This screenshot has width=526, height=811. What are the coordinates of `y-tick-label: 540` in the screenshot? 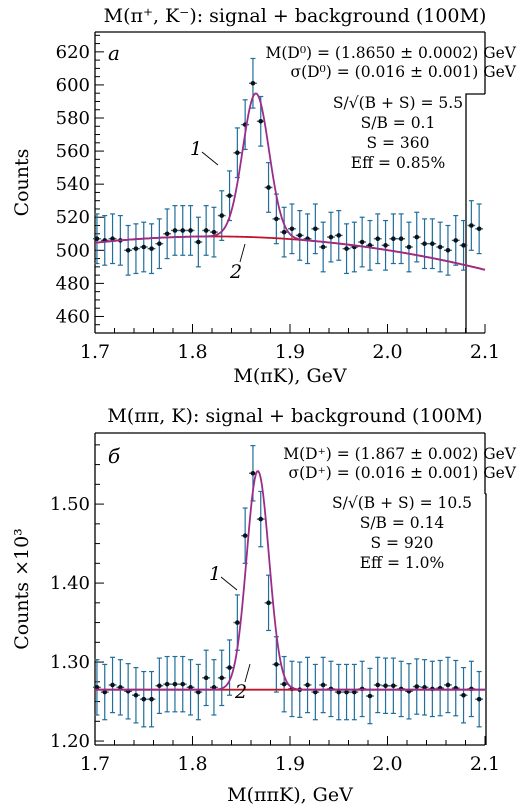 It's located at (73, 184).